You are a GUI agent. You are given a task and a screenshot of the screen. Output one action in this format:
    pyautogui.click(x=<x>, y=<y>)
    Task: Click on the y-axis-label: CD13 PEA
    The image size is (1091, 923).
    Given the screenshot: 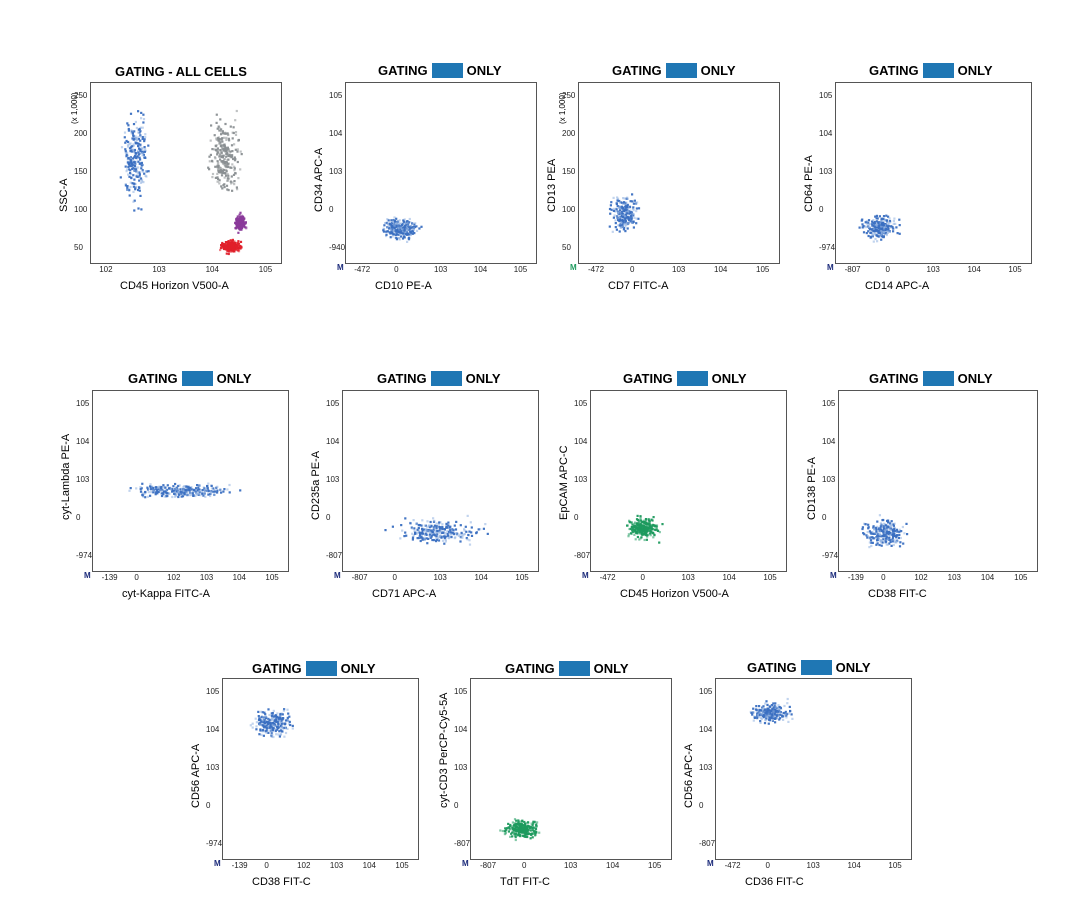 What is the action you would take?
    pyautogui.click(x=552, y=185)
    